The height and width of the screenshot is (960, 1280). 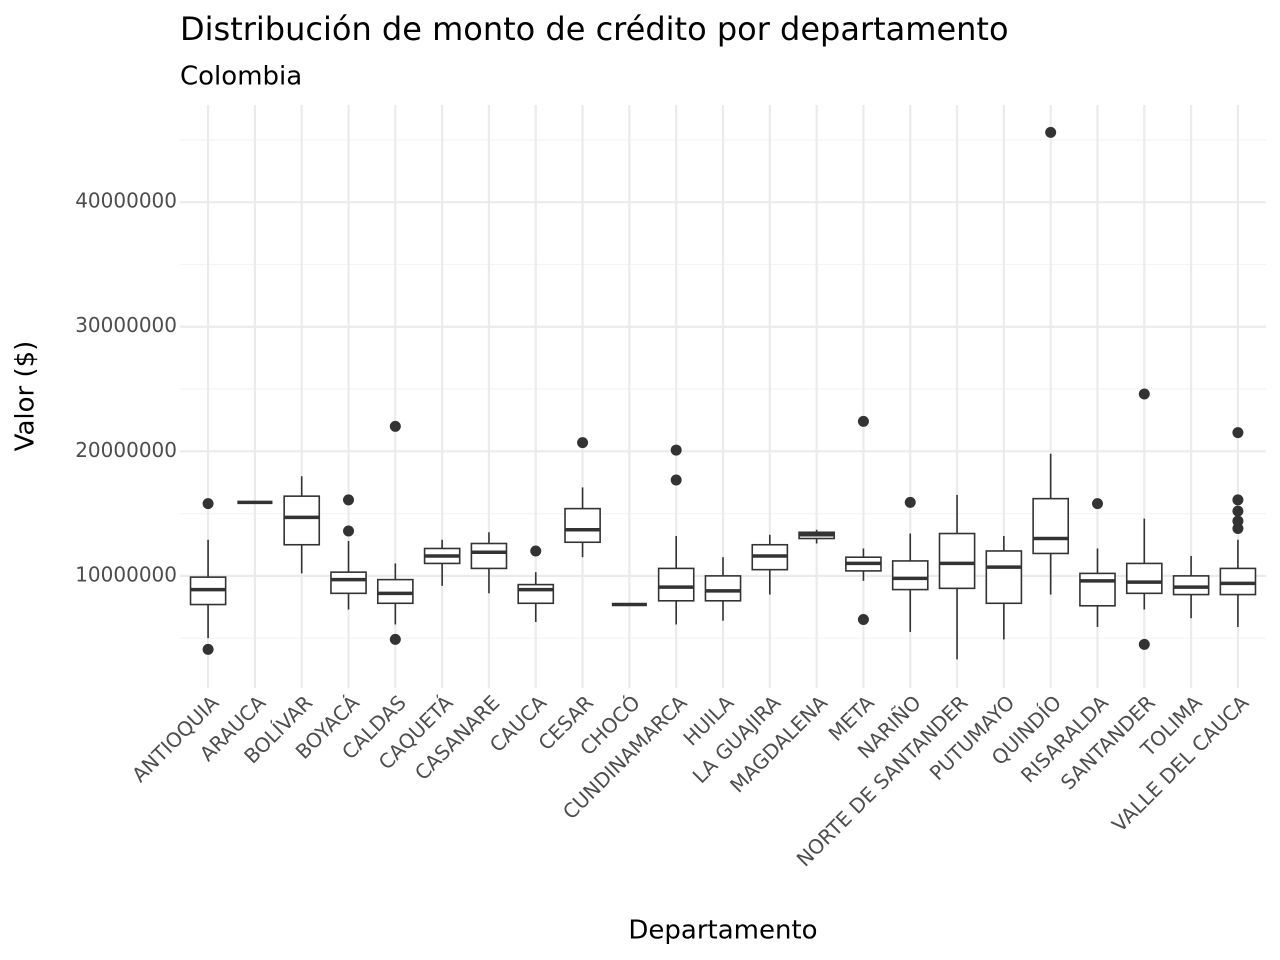 I want to click on y-axis-title: Valor ($), so click(x=26, y=396).